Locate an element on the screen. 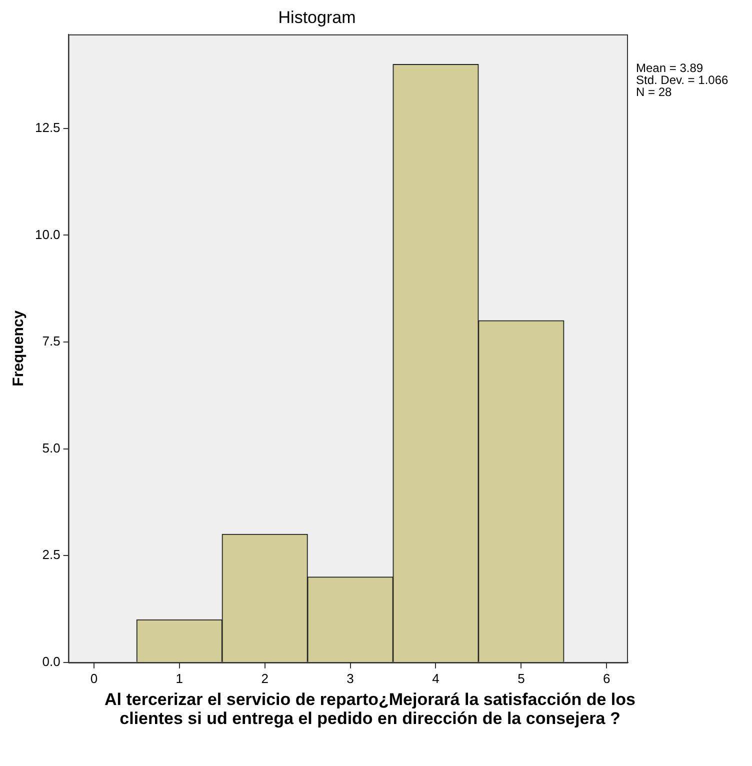 The width and height of the screenshot is (752, 766). x-tick-label: 2 is located at coordinates (264, 678).